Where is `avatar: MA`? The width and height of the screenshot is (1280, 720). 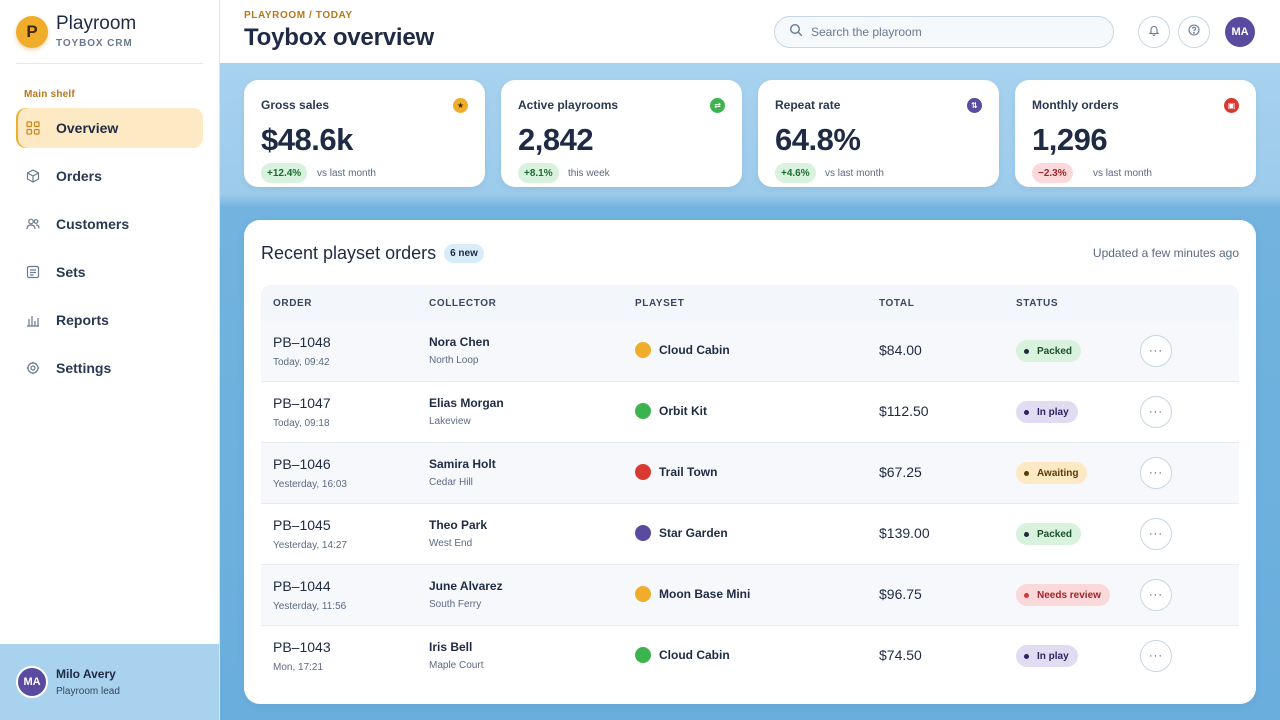
avatar: MA is located at coordinates (32, 682).